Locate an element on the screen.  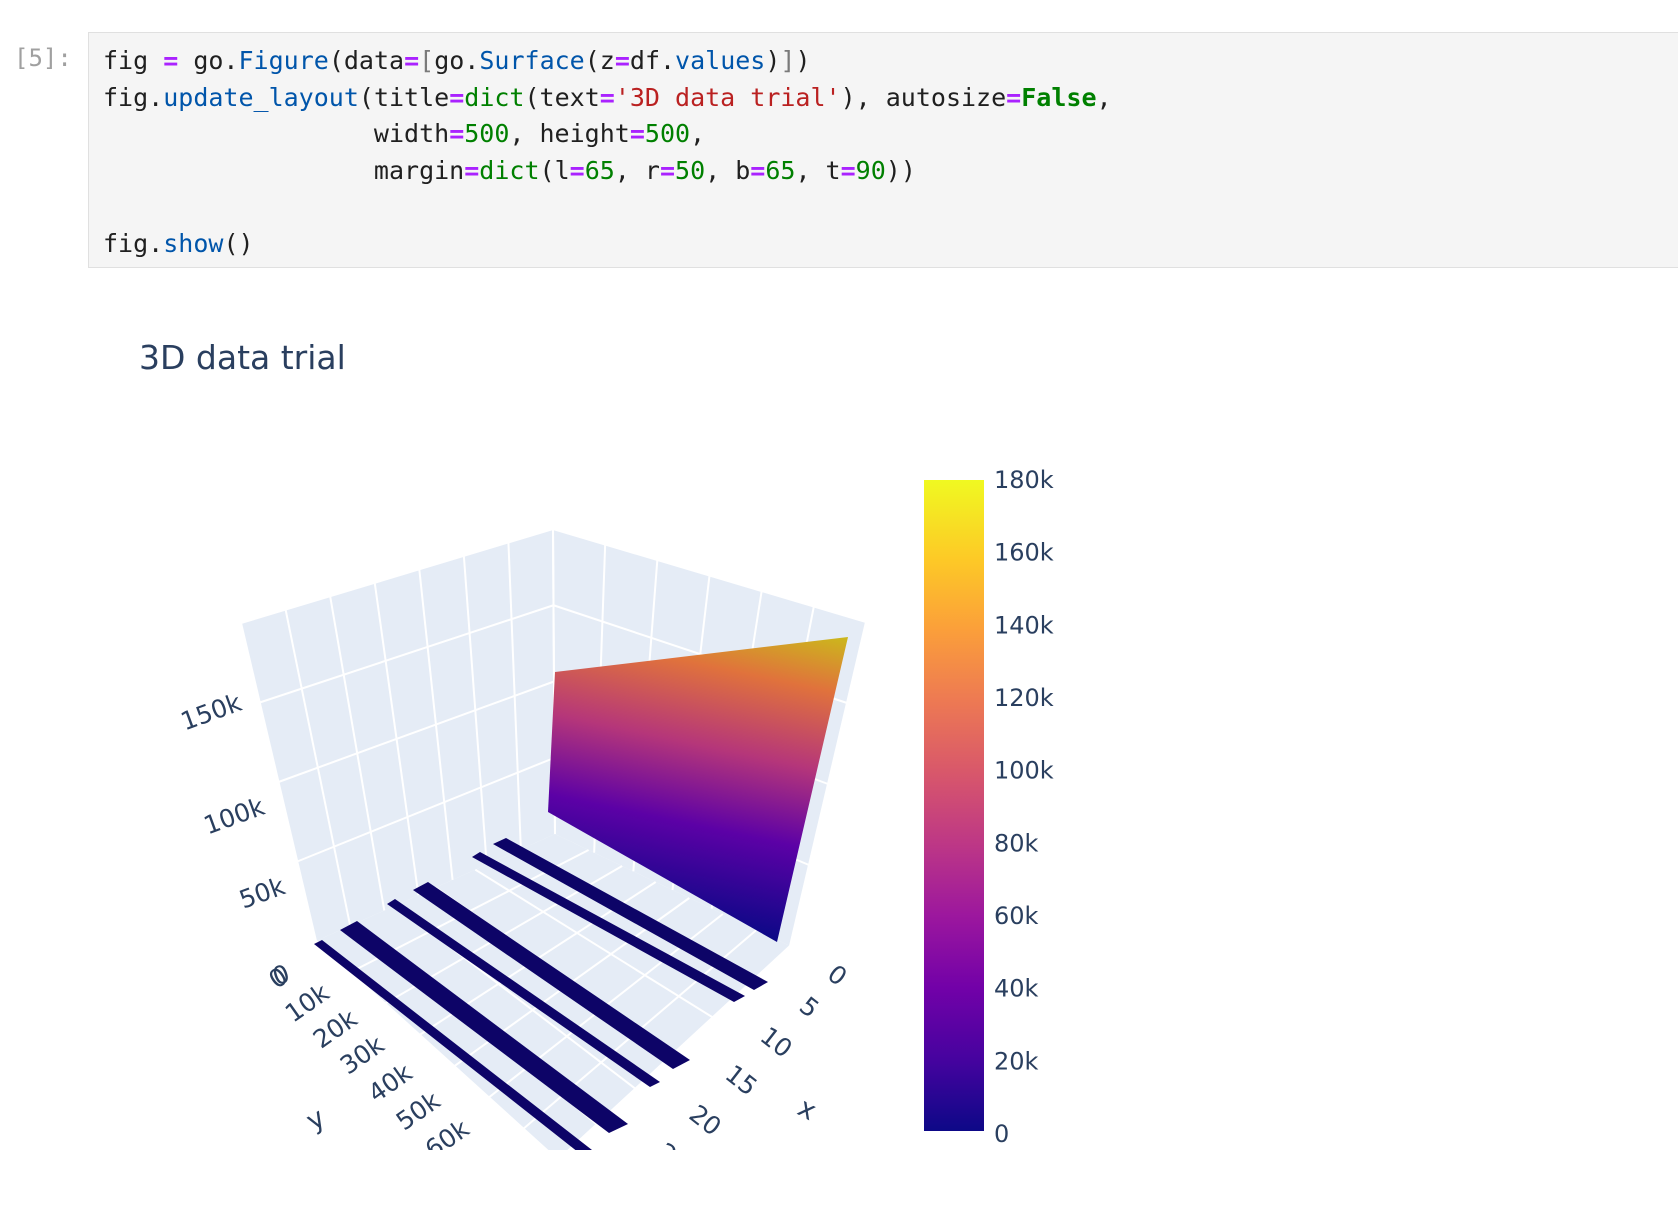
figure-title: 3D data trial is located at coordinates (242, 357).